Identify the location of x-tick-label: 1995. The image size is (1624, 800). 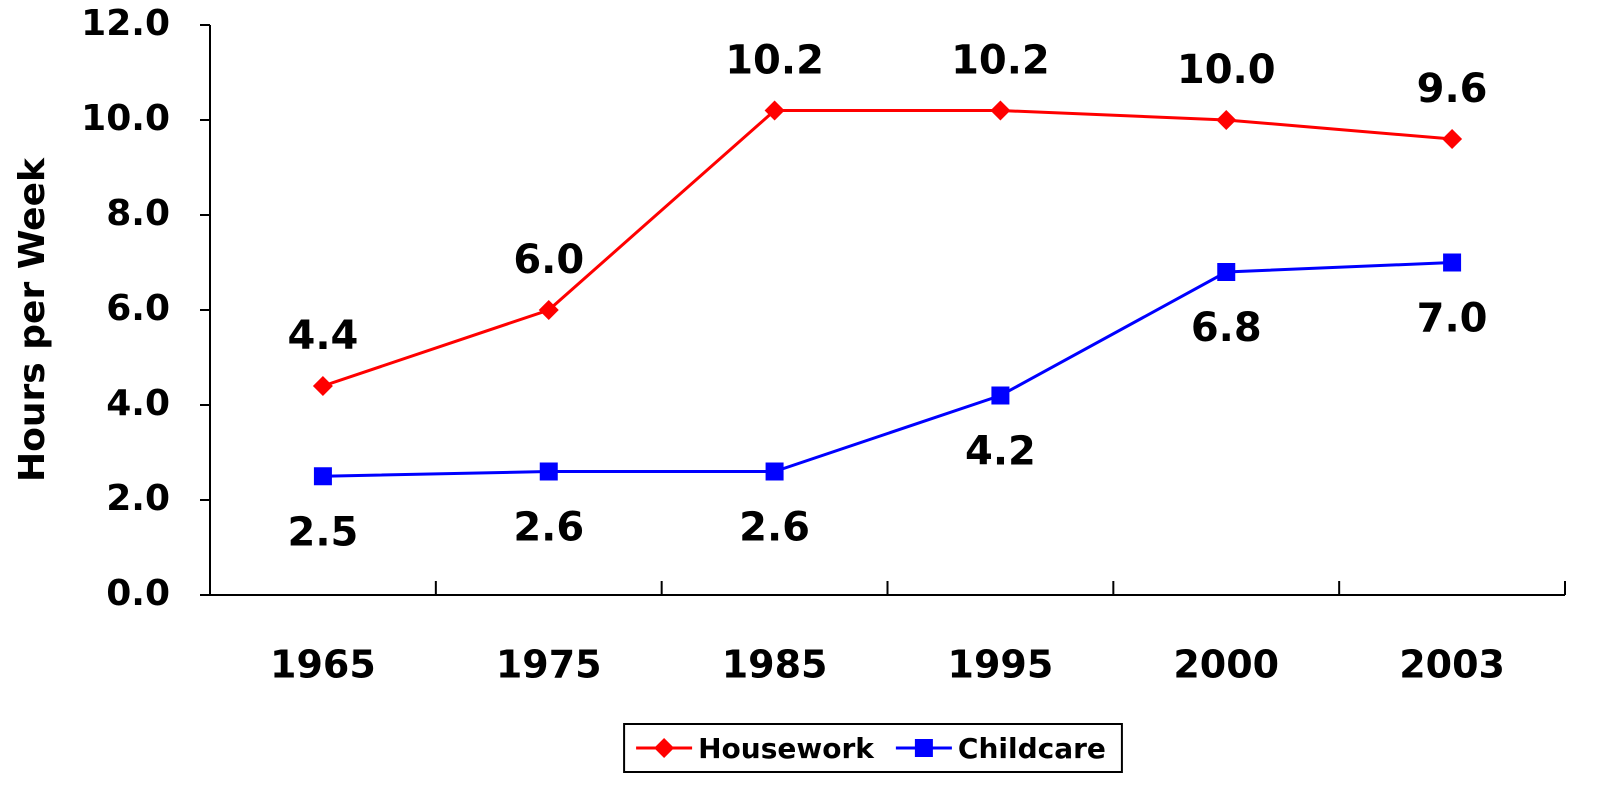
(1001, 665).